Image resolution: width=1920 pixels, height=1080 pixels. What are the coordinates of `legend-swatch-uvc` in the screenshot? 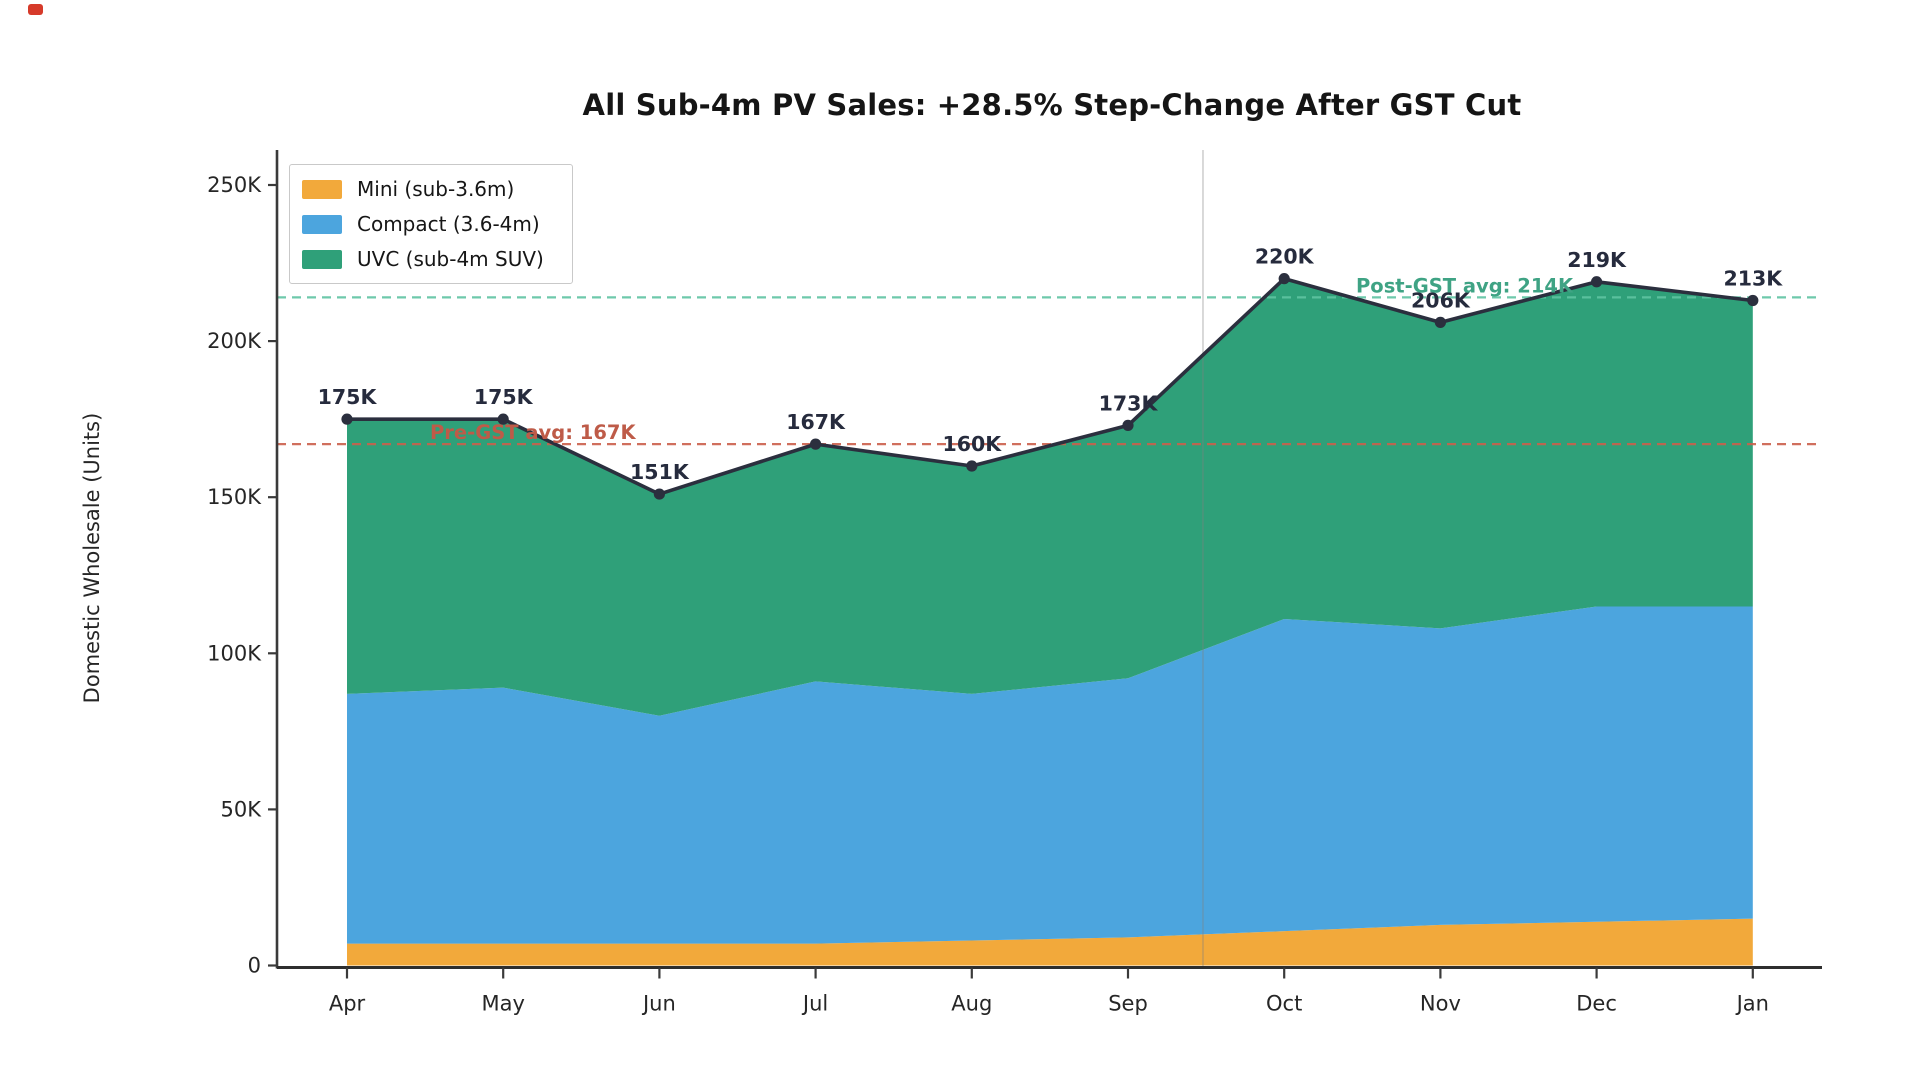 It's located at (322, 259).